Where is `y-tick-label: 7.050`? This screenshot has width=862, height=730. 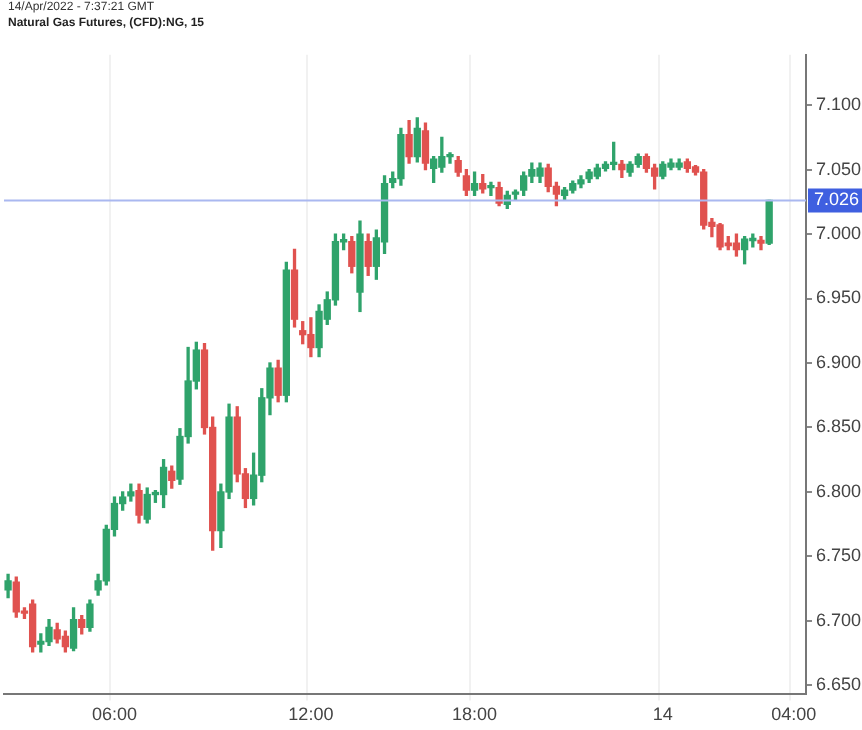
y-tick-label: 7.050 is located at coordinates (839, 168).